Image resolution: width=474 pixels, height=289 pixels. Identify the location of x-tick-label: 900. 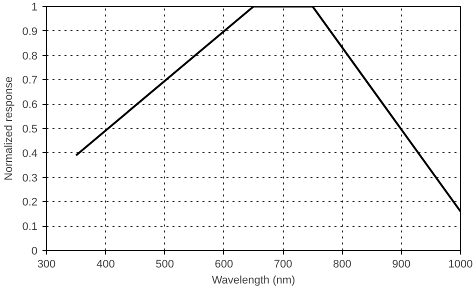
(401, 264).